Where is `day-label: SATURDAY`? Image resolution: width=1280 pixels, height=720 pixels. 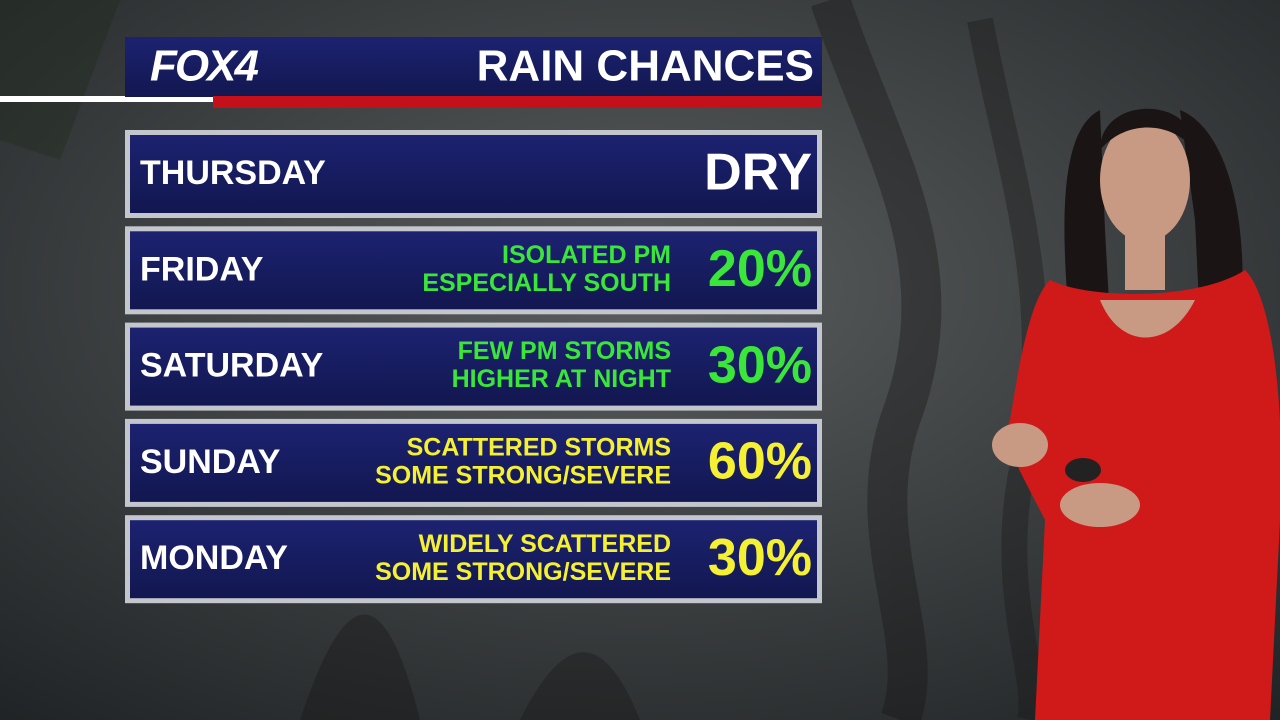
day-label: SATURDAY is located at coordinates (232, 366).